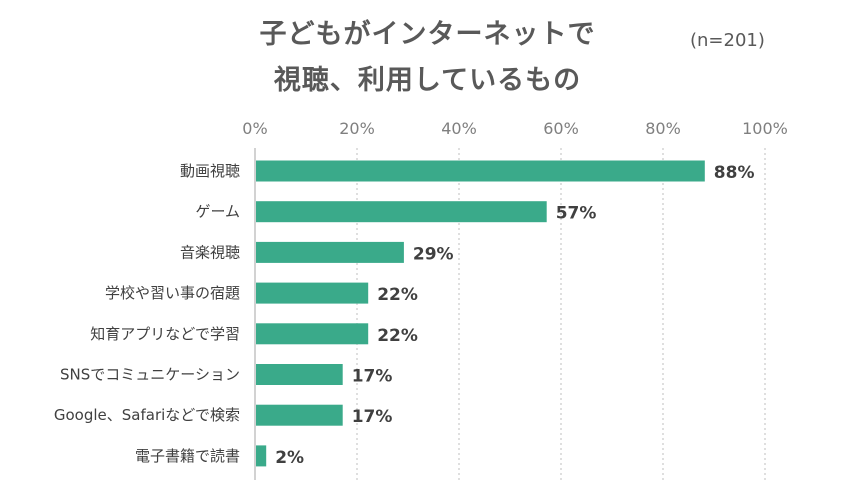  I want to click on value-label: 2%, so click(289, 458).